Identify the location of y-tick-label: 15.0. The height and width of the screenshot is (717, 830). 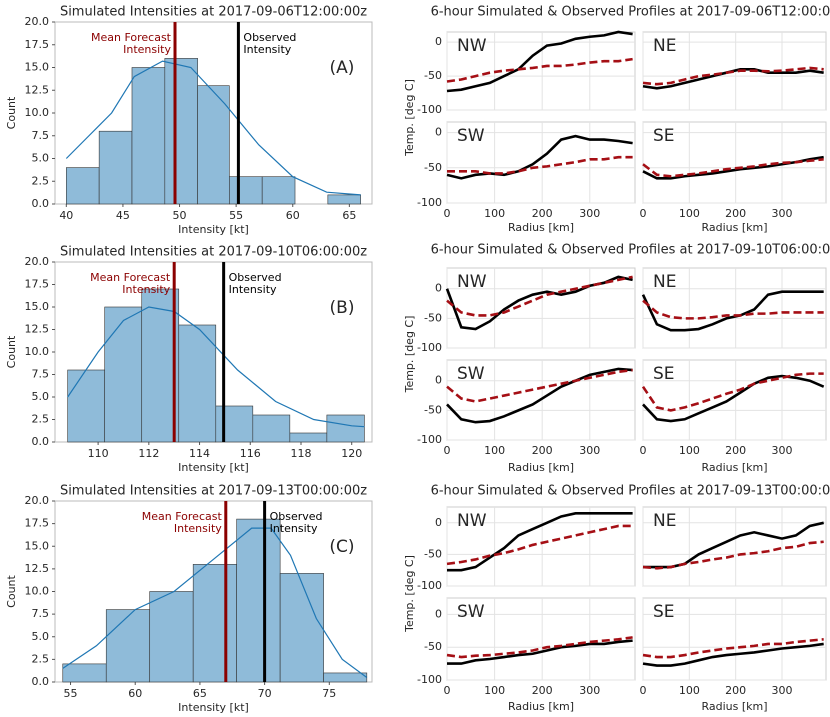
(37, 306).